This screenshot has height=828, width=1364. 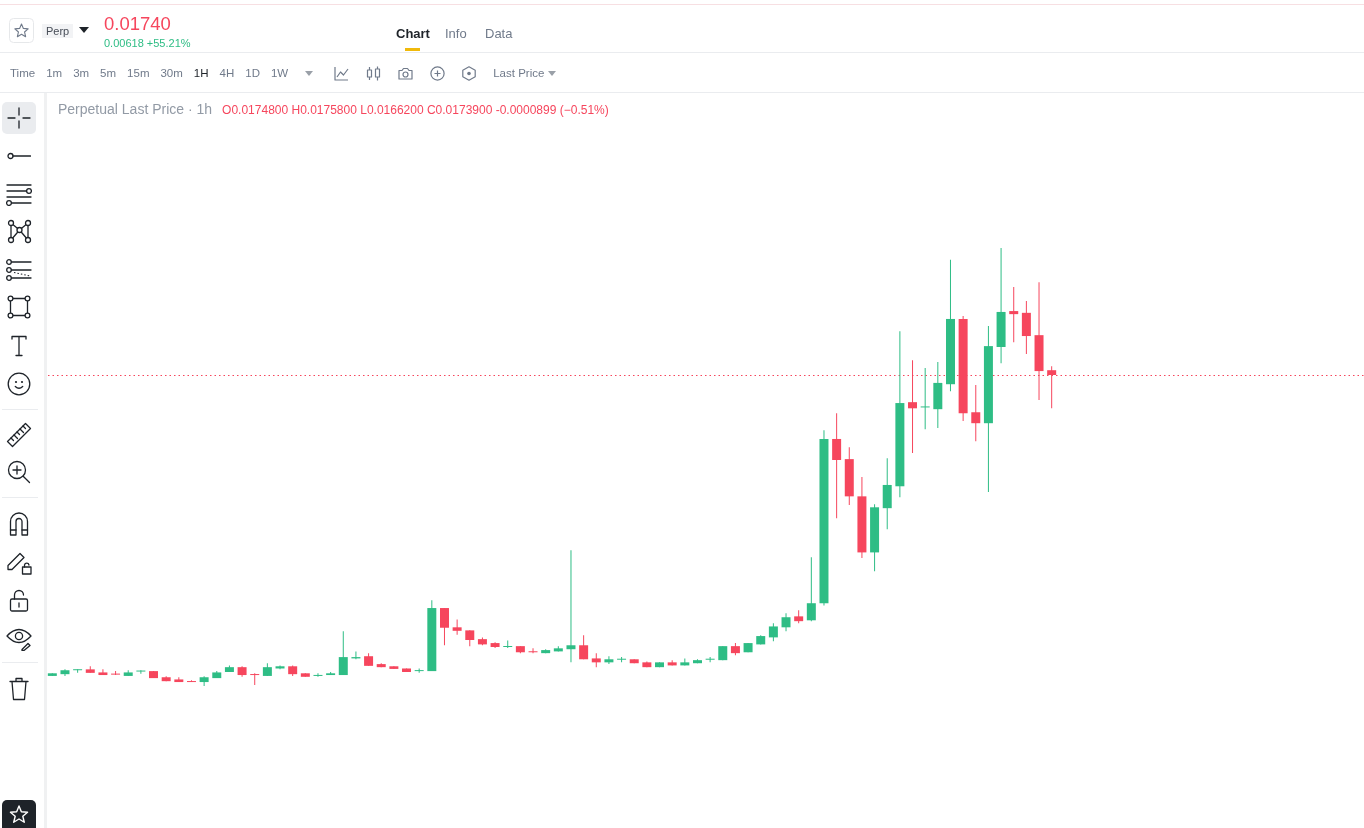 What do you see at coordinates (81, 73) in the screenshot?
I see `text: 3m` at bounding box center [81, 73].